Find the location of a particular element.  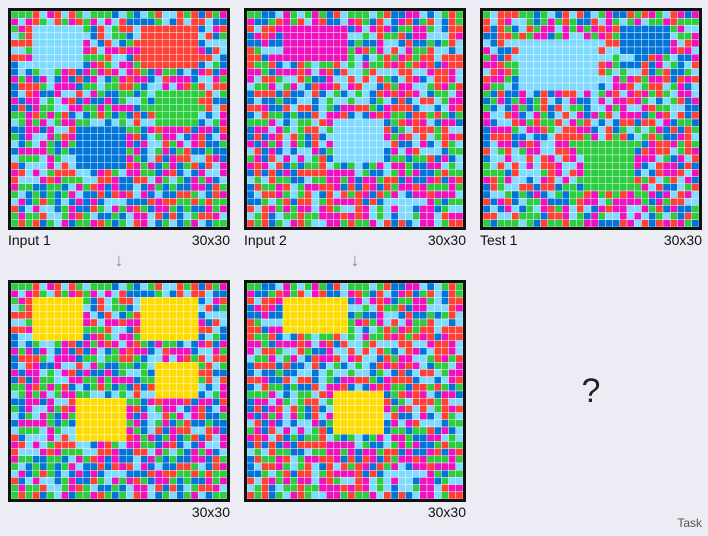

output-1-grid is located at coordinates (119, 391).